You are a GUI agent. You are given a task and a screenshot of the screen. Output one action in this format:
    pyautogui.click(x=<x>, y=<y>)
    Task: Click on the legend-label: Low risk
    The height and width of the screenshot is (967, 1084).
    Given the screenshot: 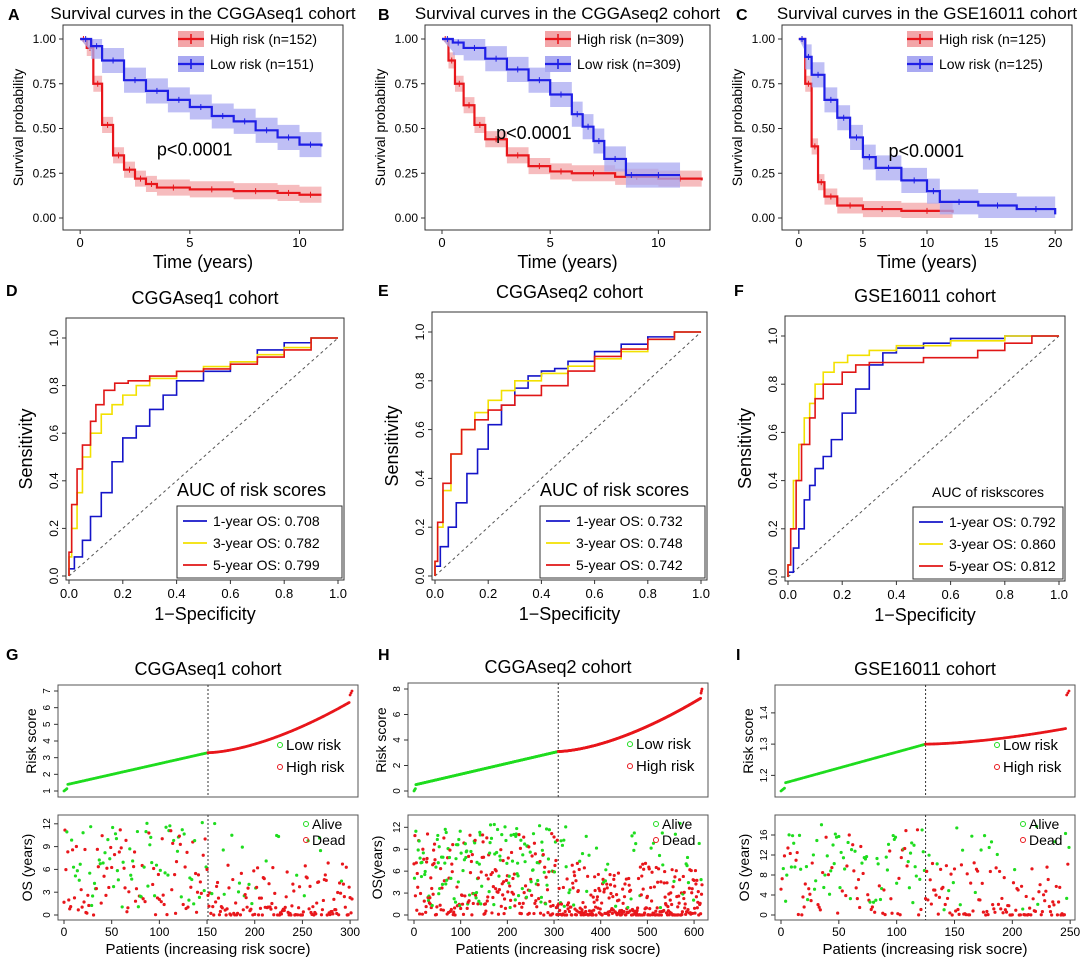 What is the action you would take?
    pyautogui.click(x=314, y=745)
    